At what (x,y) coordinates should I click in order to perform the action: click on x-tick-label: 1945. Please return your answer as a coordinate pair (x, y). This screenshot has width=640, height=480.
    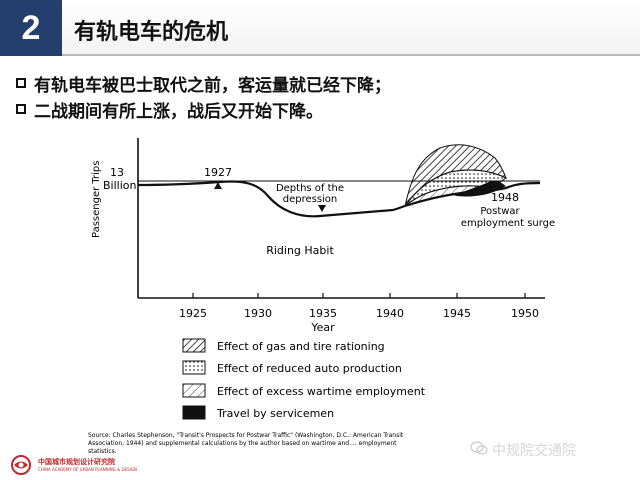
    Looking at the image, I should click on (457, 313).